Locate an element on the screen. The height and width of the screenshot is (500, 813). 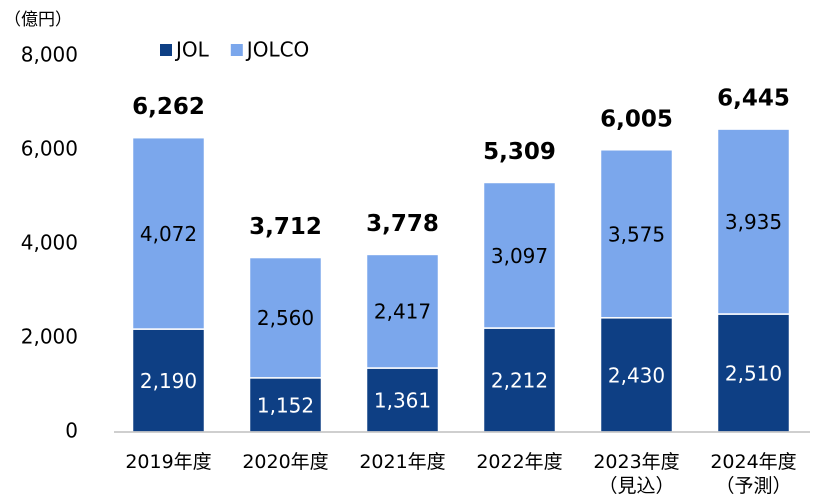
total-label: 6,262 is located at coordinates (168, 107).